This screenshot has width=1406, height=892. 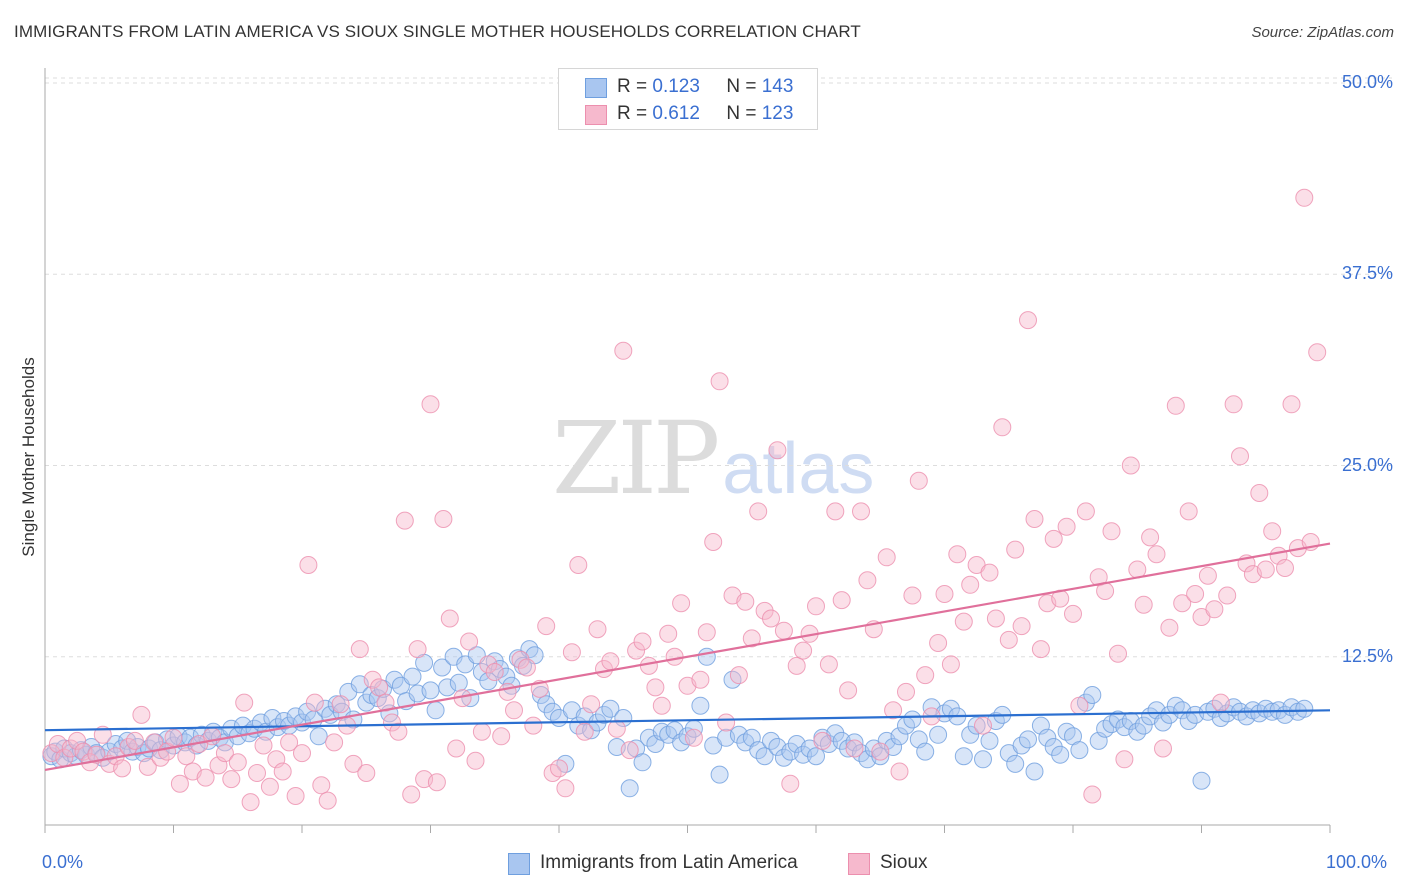 I want to click on watermark-atlas: atlas, so click(x=798, y=469).